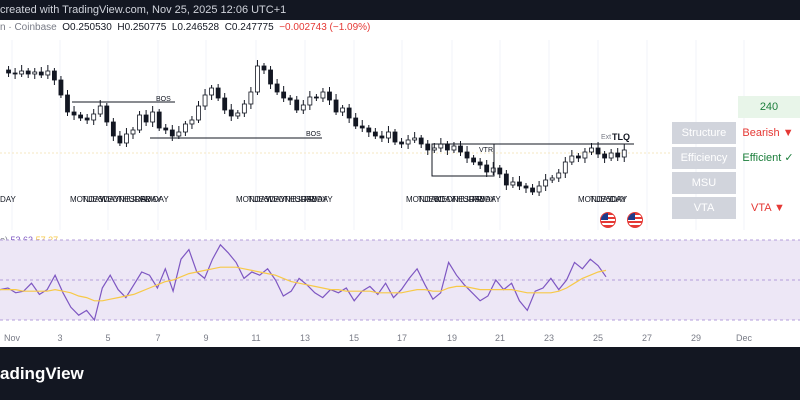 The height and width of the screenshot is (400, 800). What do you see at coordinates (768, 208) in the screenshot?
I see `table-row-value: VTA ▼` at bounding box center [768, 208].